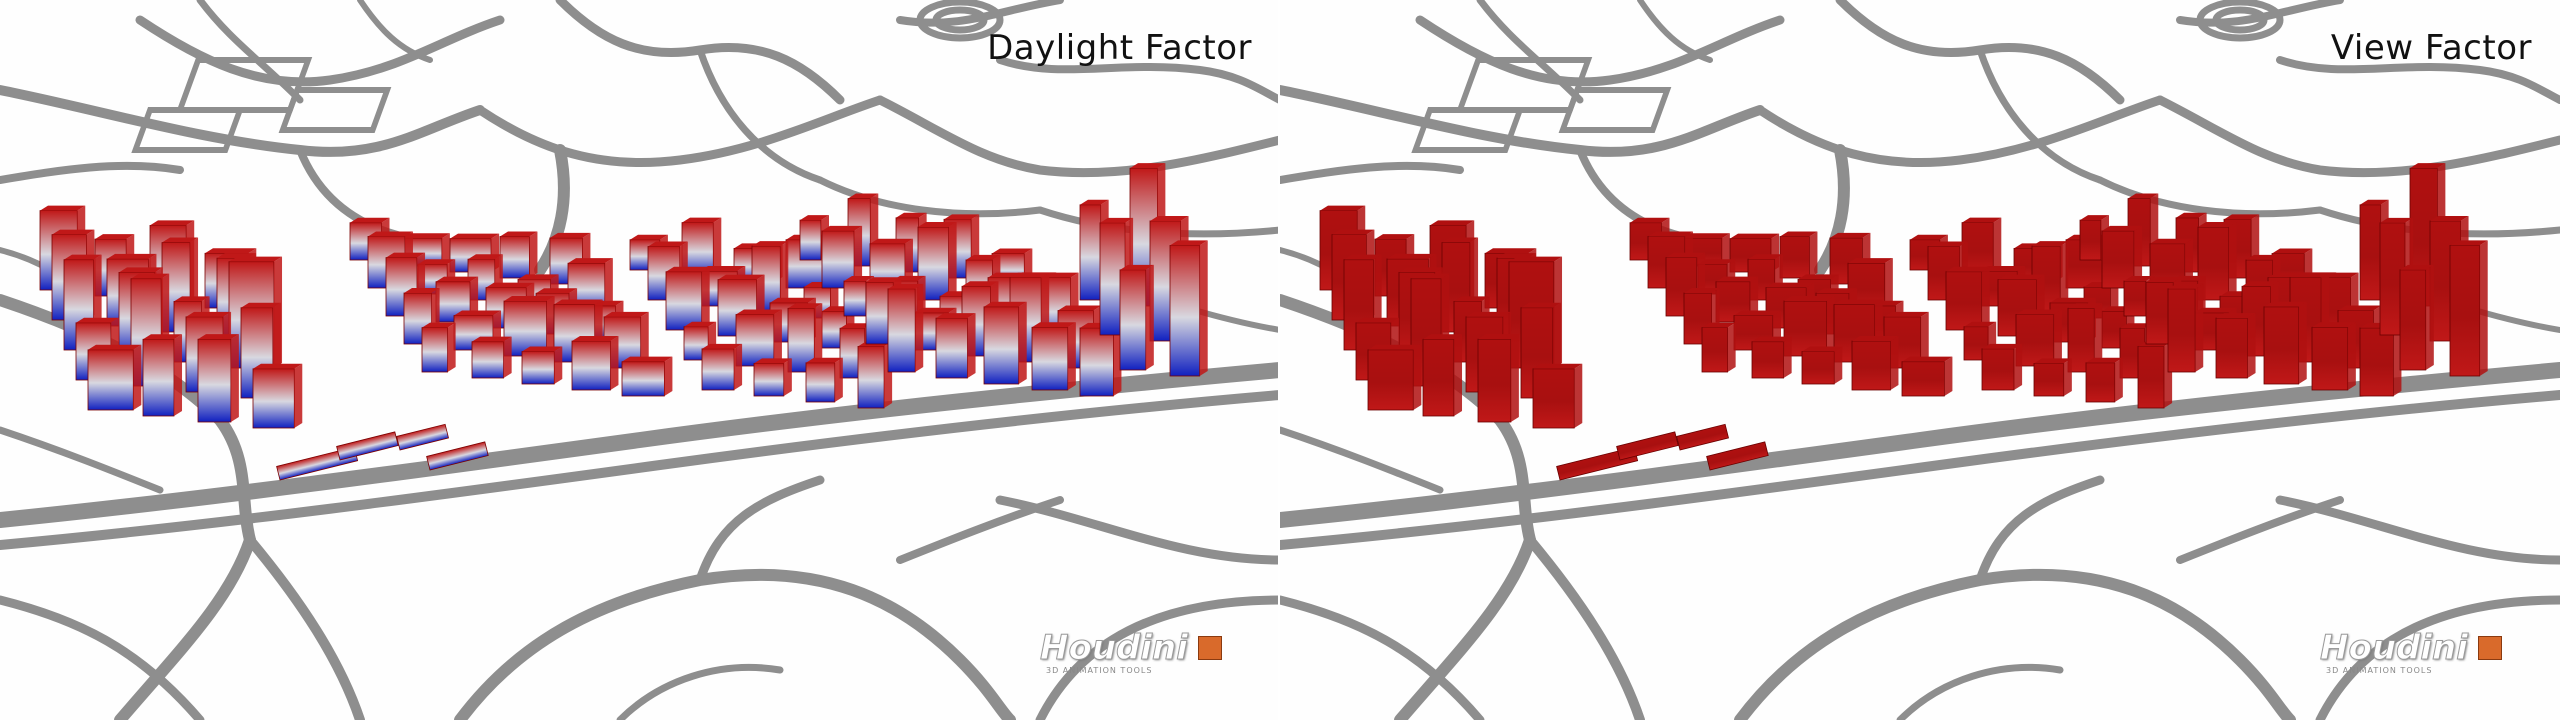 This screenshot has width=2560, height=720. I want to click on logo-mark-icon, so click(2490, 648).